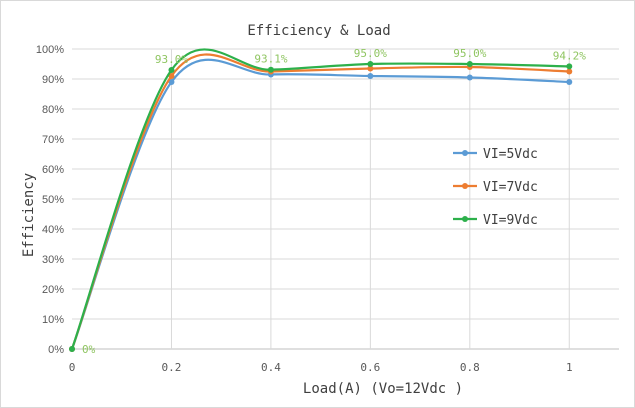 This screenshot has width=635, height=408. I want to click on x-axis-title: Load(A) (Vo=12Vdc ), so click(383, 389).